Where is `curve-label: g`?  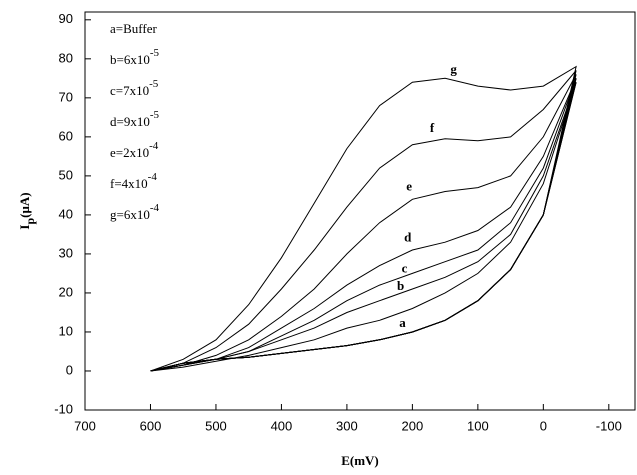
curve-label: g is located at coordinates (453, 69).